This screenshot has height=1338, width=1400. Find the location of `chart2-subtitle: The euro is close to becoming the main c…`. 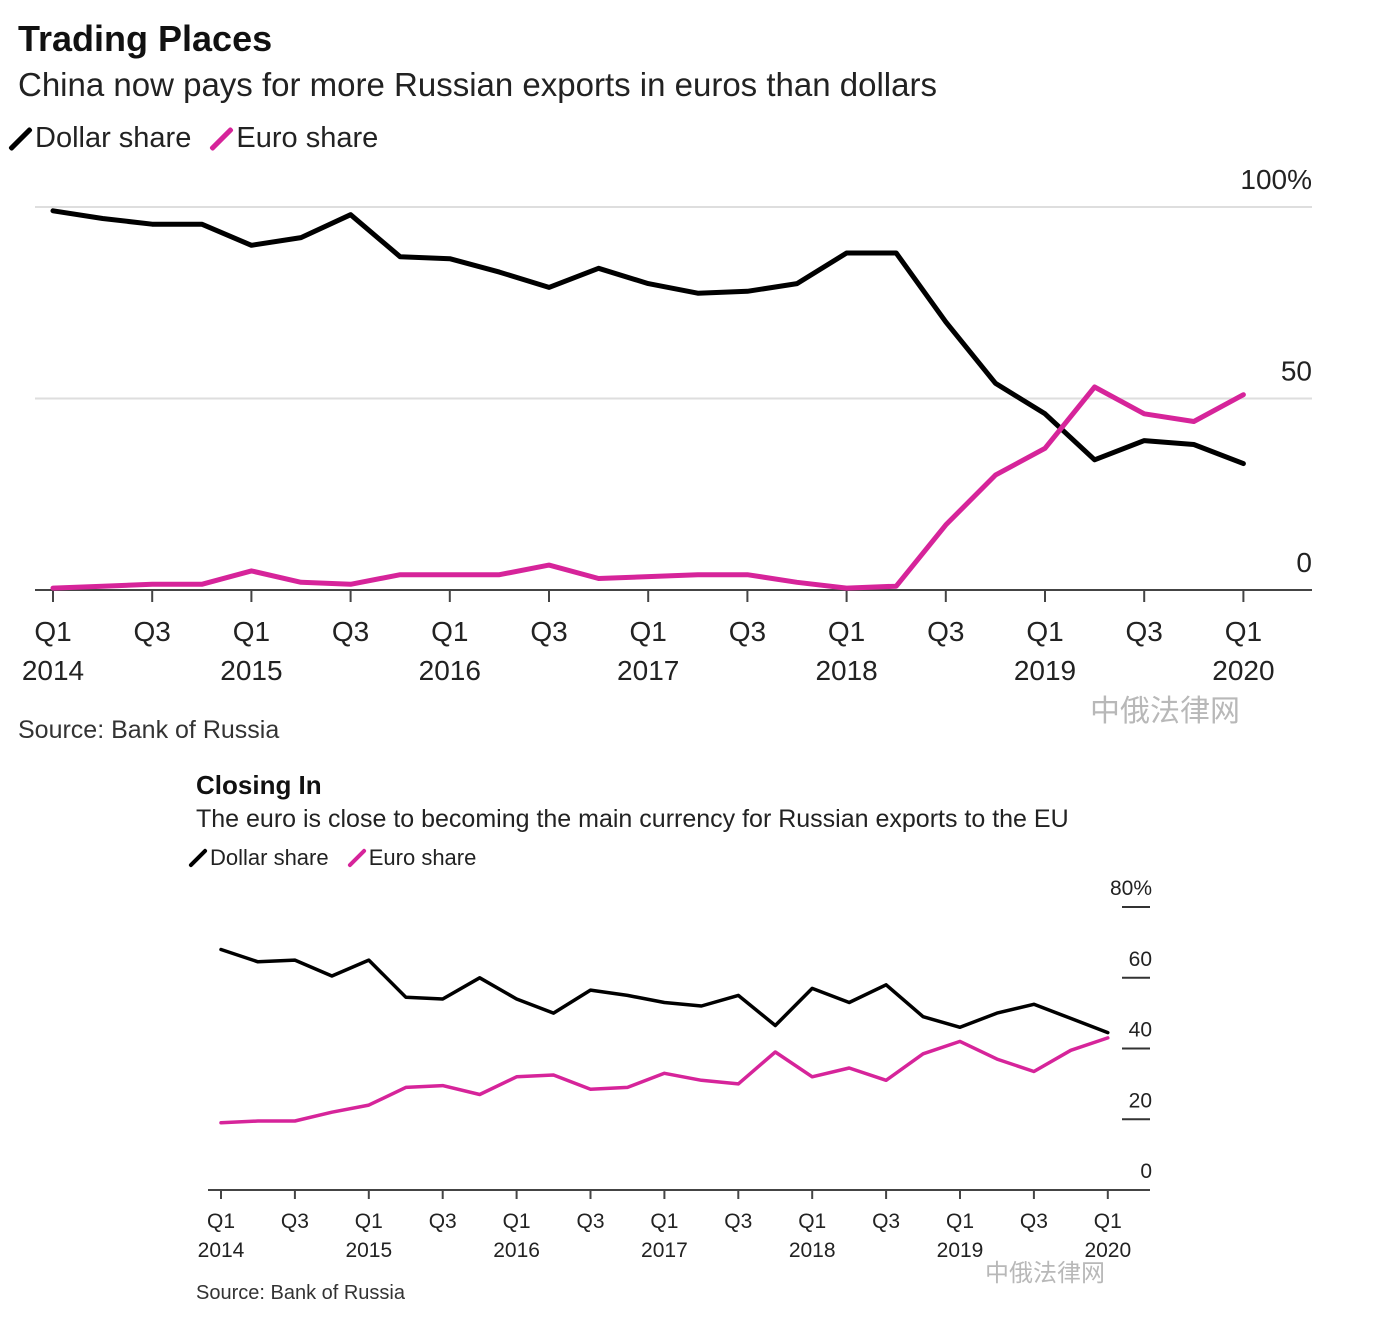

chart2-subtitle: The euro is close to becoming the main c… is located at coordinates (632, 819).